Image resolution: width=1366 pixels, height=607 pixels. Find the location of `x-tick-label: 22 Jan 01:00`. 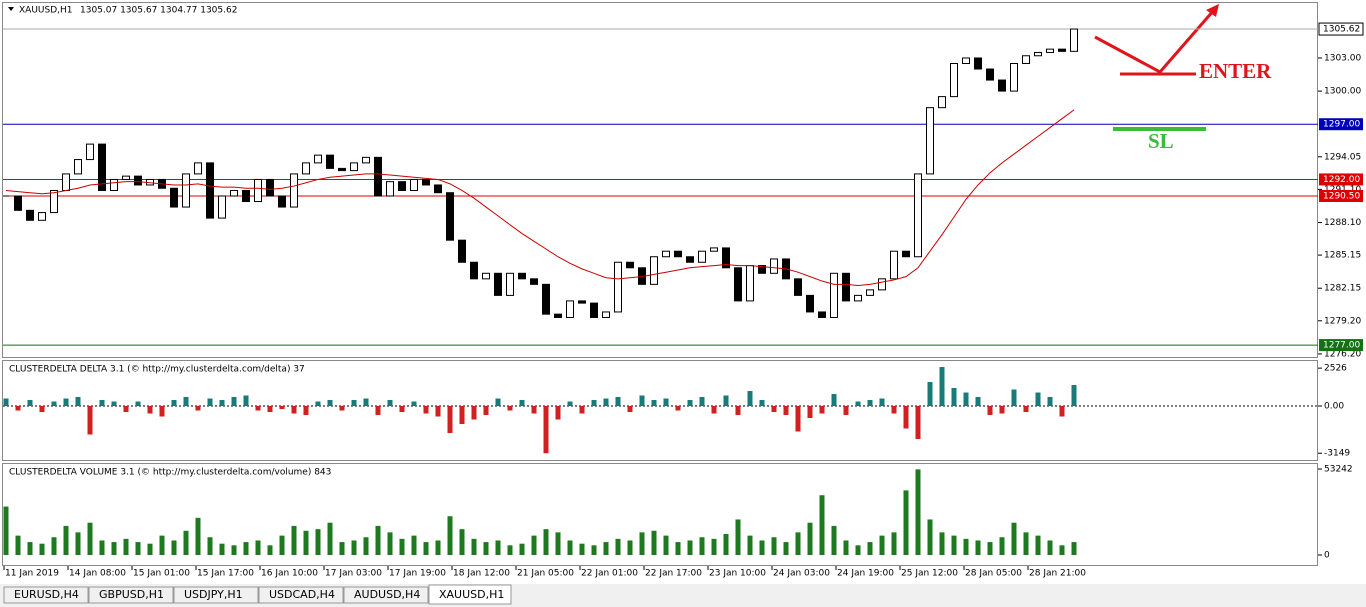

x-tick-label: 22 Jan 01:00 is located at coordinates (609, 574).